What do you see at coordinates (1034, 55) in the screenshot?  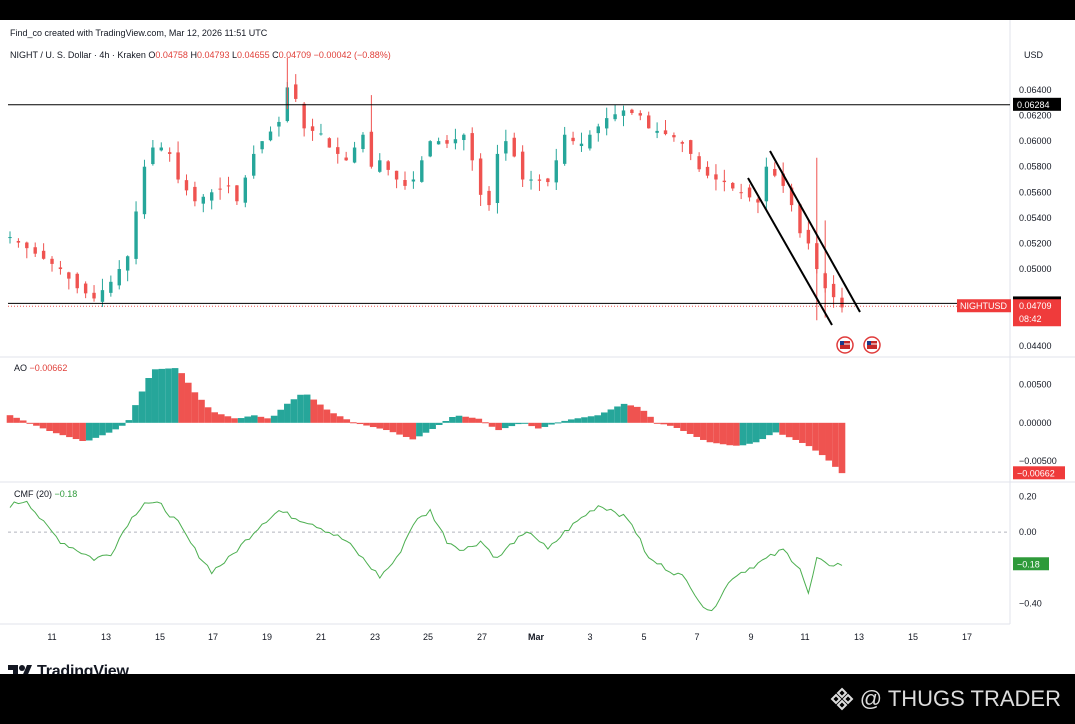 I see `currency-label: USD` at bounding box center [1034, 55].